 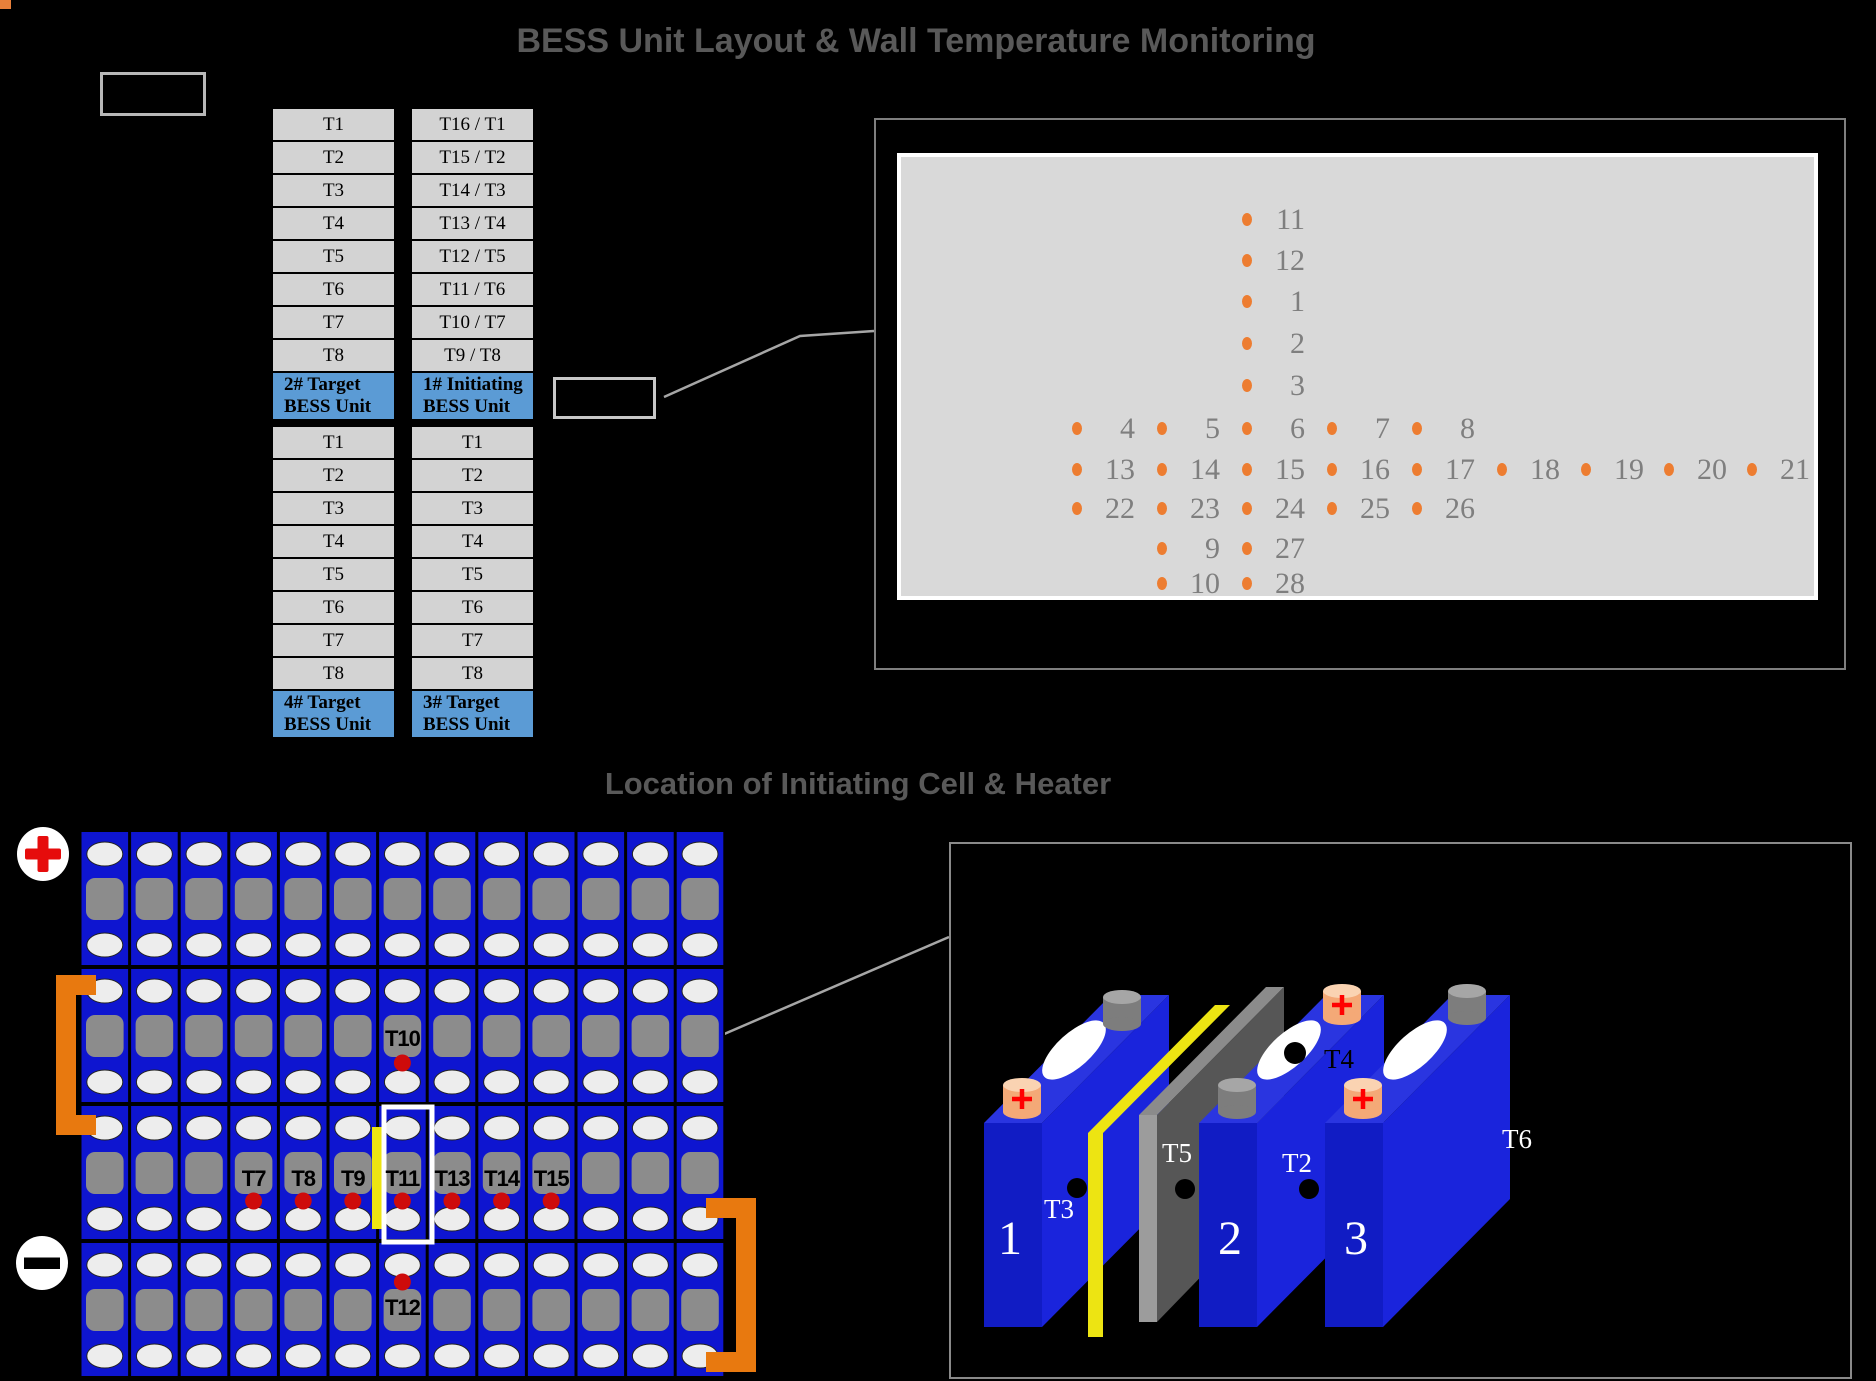 I want to click on section-title: Location of Initiating Cell & Heater, so click(x=858, y=783).